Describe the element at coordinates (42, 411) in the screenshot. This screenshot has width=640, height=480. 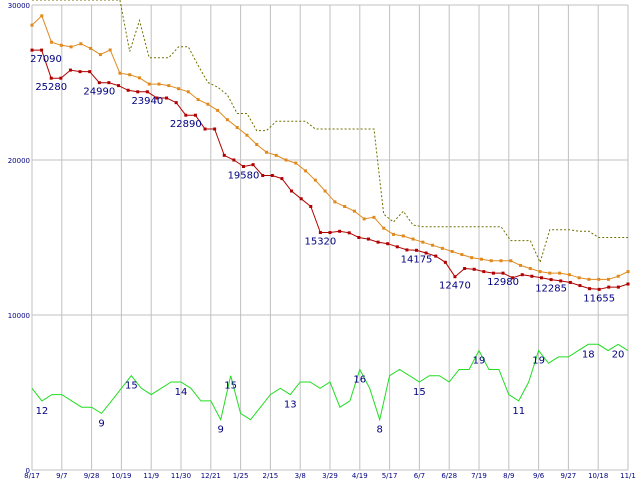
I see `volume-data-label: 12` at that location.